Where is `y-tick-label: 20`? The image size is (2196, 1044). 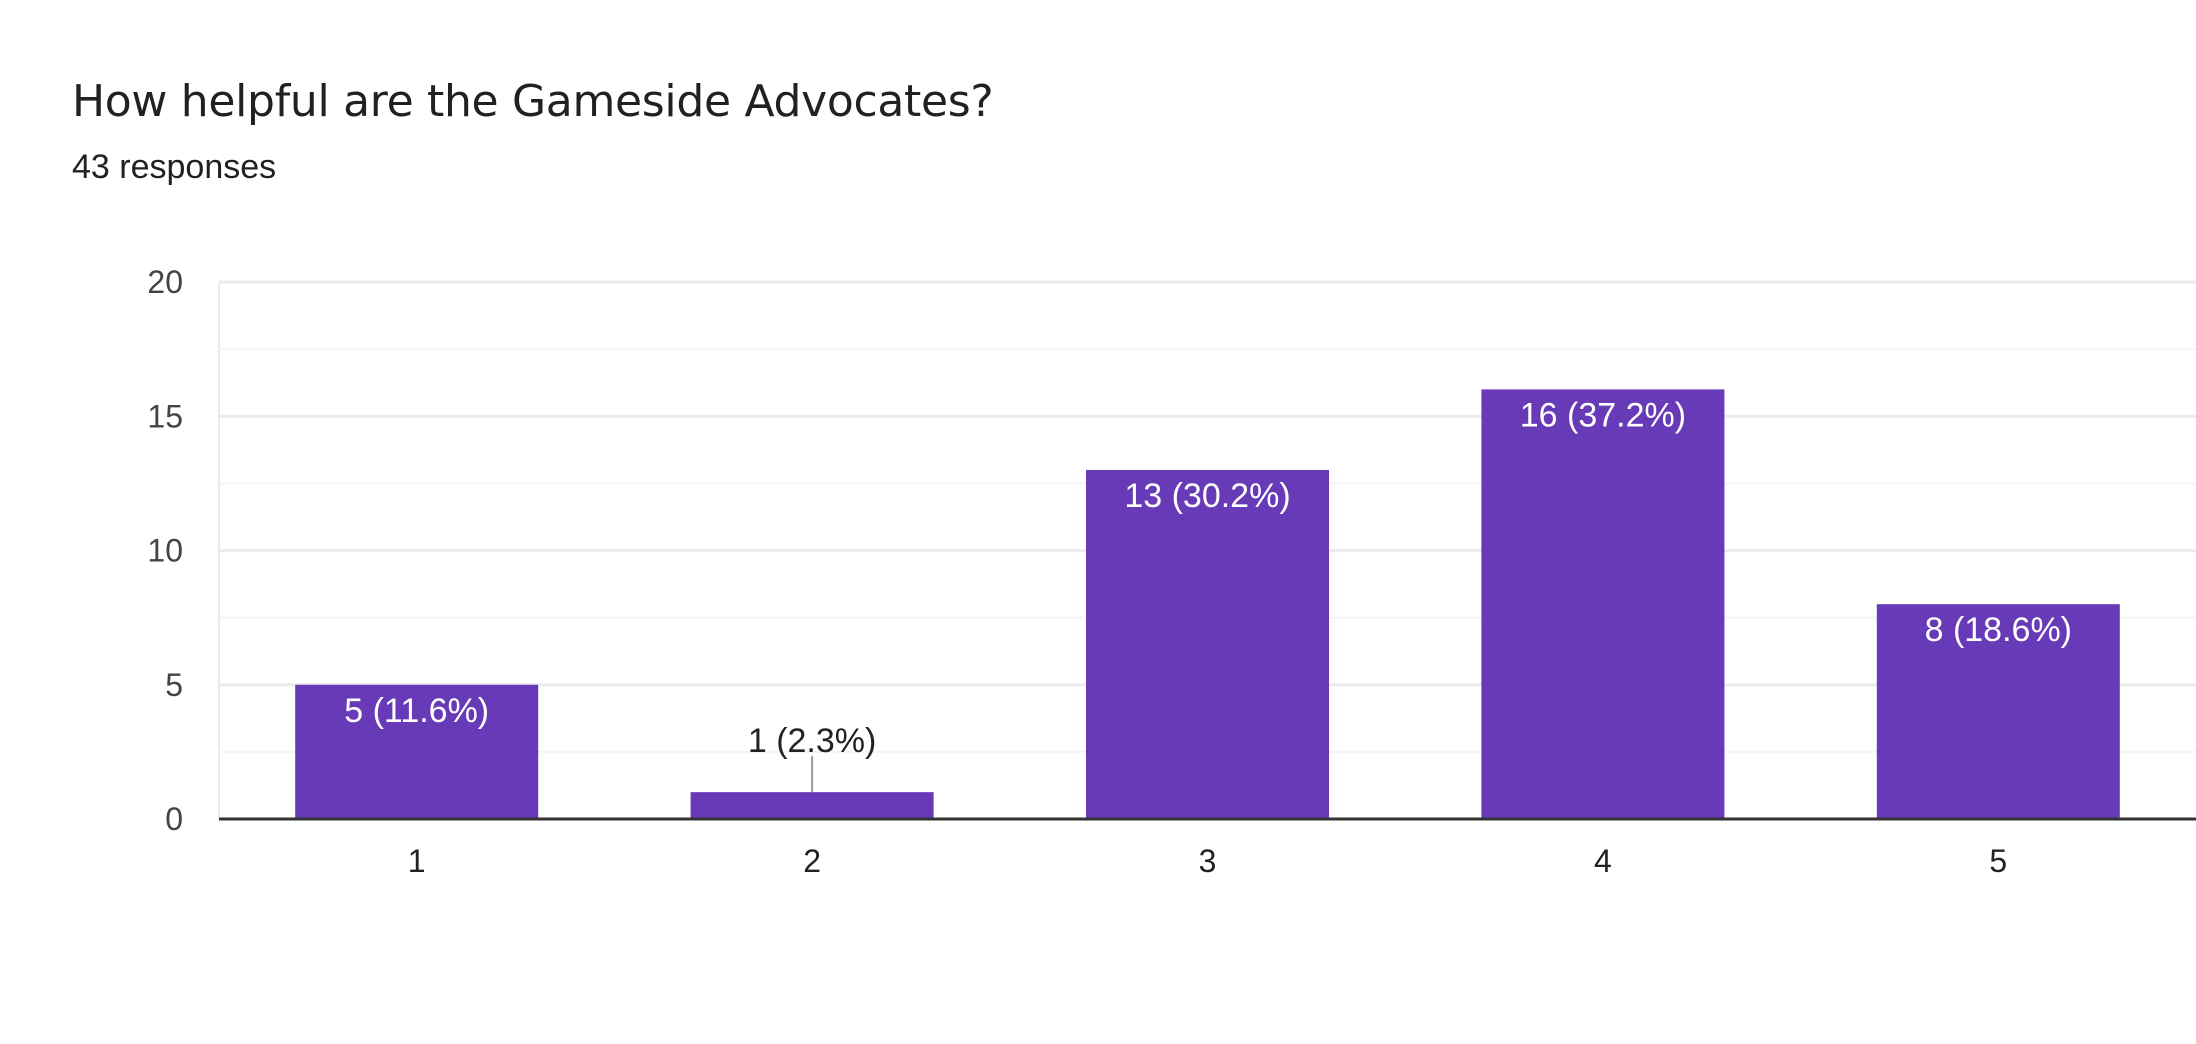
y-tick-label: 20 is located at coordinates (165, 282).